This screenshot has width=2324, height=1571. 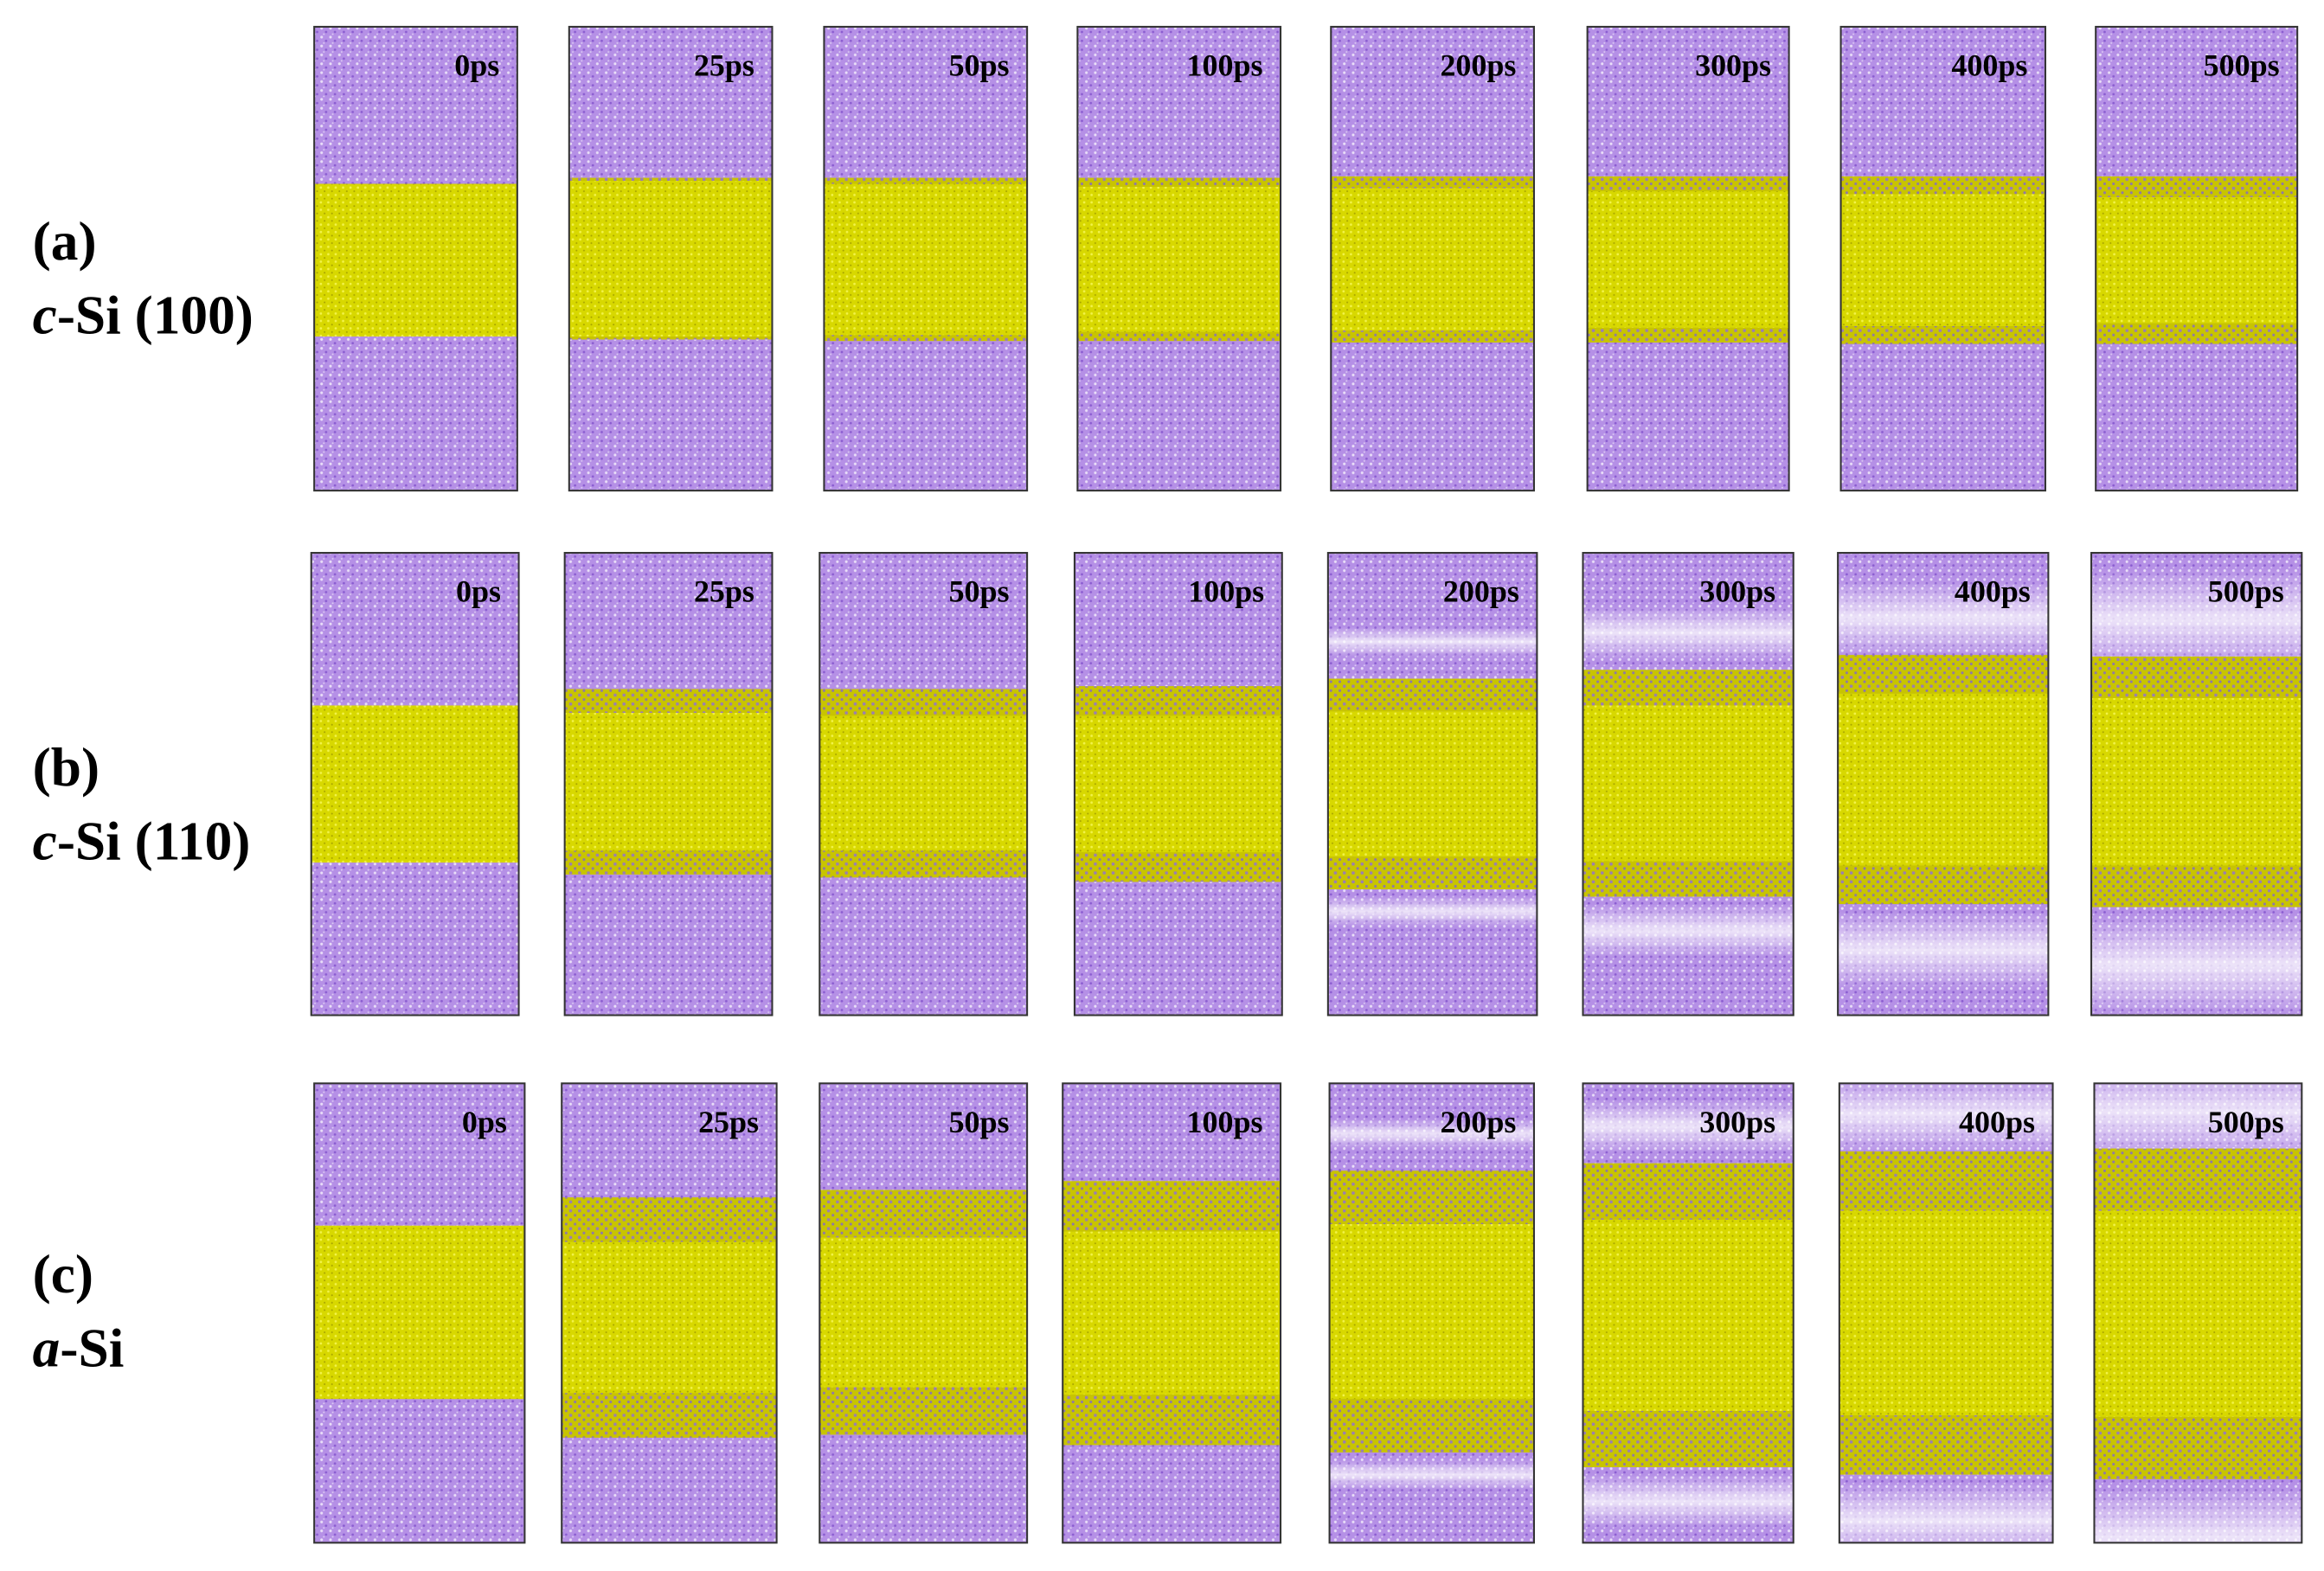 What do you see at coordinates (154, 841) in the screenshot?
I see `material-name: -Si (110)` at bounding box center [154, 841].